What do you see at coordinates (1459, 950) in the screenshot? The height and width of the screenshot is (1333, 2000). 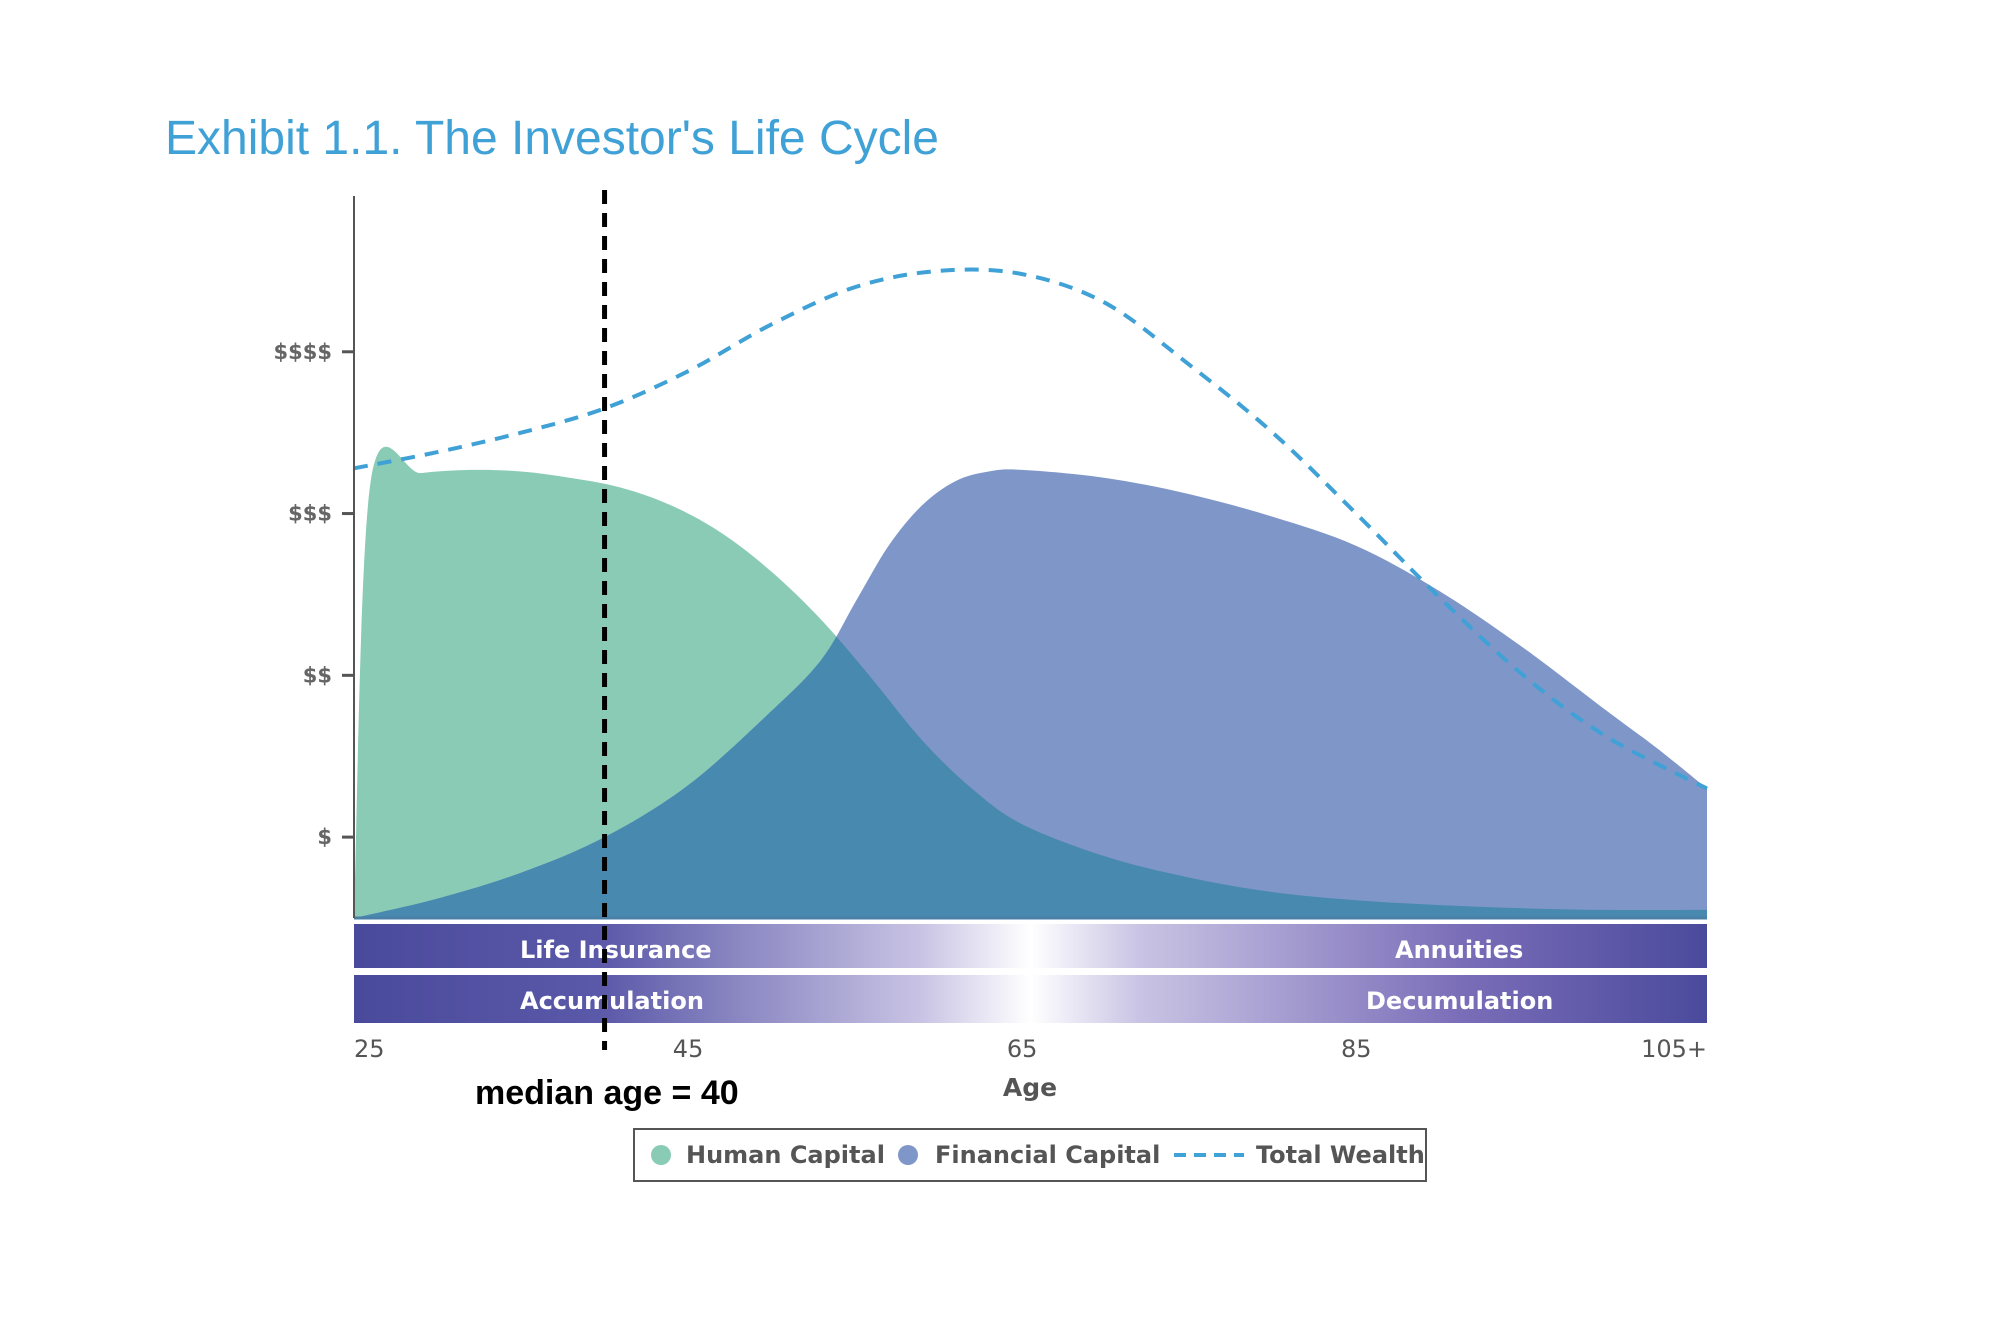 I see `band-right-label-insurance: Annuities` at bounding box center [1459, 950].